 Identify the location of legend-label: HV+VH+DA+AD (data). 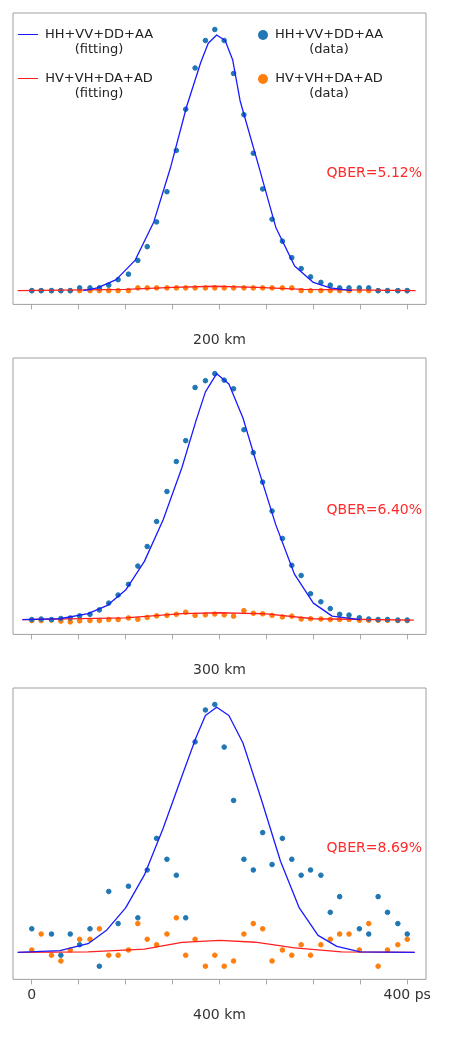
(329, 85).